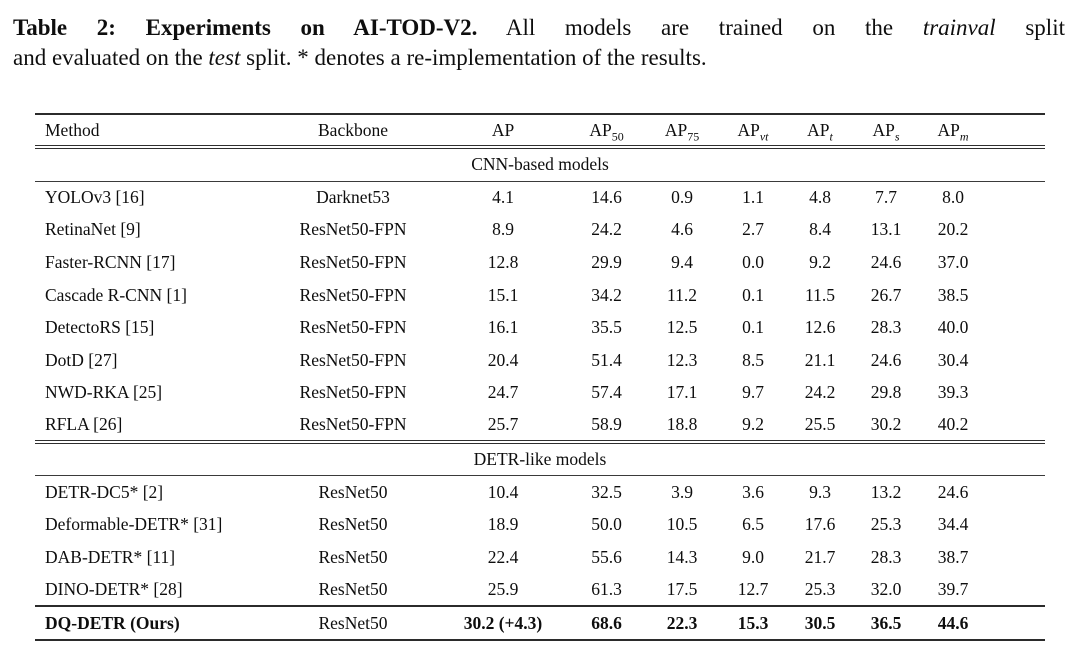 The height and width of the screenshot is (666, 1080). What do you see at coordinates (606, 392) in the screenshot?
I see `value-cell: 57.4` at bounding box center [606, 392].